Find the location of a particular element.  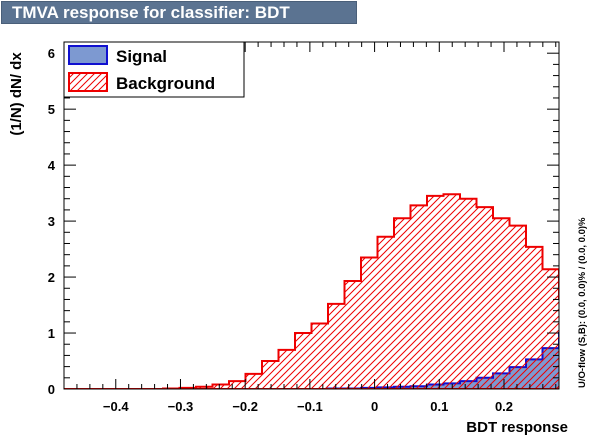

x-tick-label: −0.2 is located at coordinates (245, 406).